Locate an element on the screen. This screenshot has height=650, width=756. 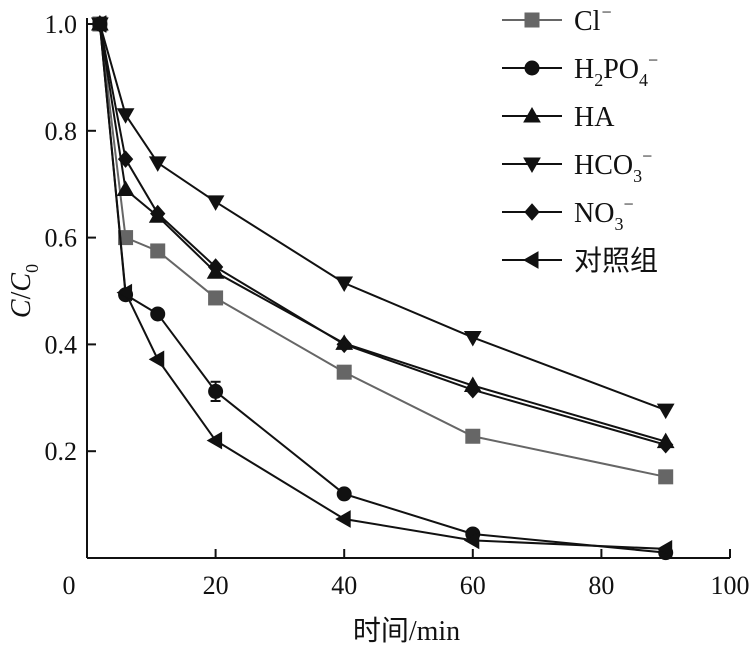
y-tick-label: 0.2 is located at coordinates (61, 451).